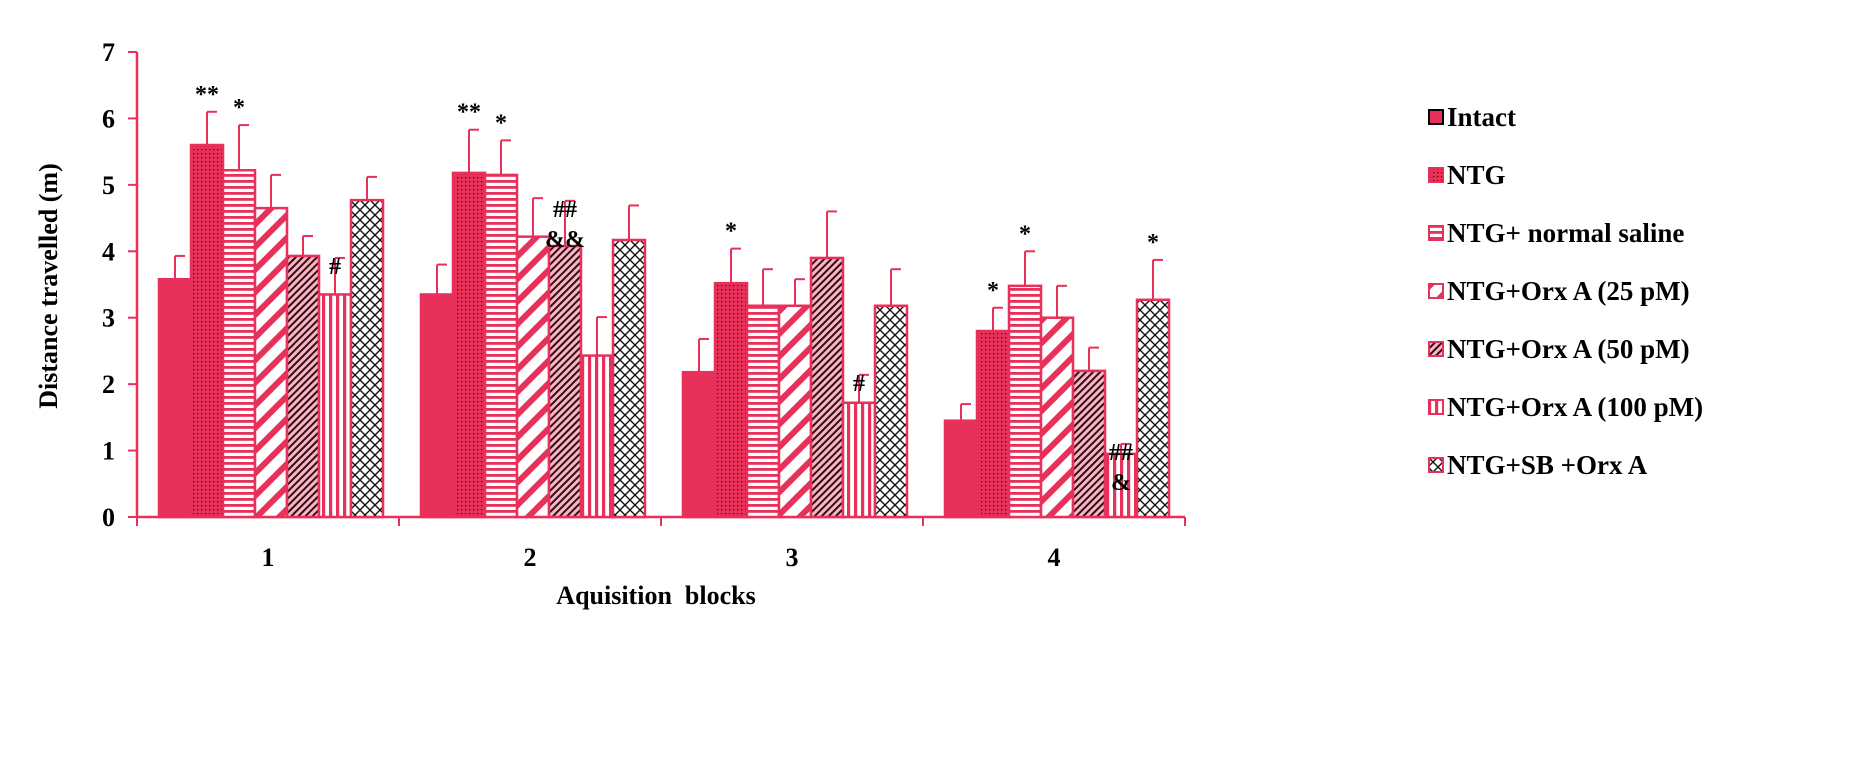 Image resolution: width=1849 pixels, height=769 pixels. I want to click on legend-item: NTG+Orx A (50 pM), so click(1565, 349).